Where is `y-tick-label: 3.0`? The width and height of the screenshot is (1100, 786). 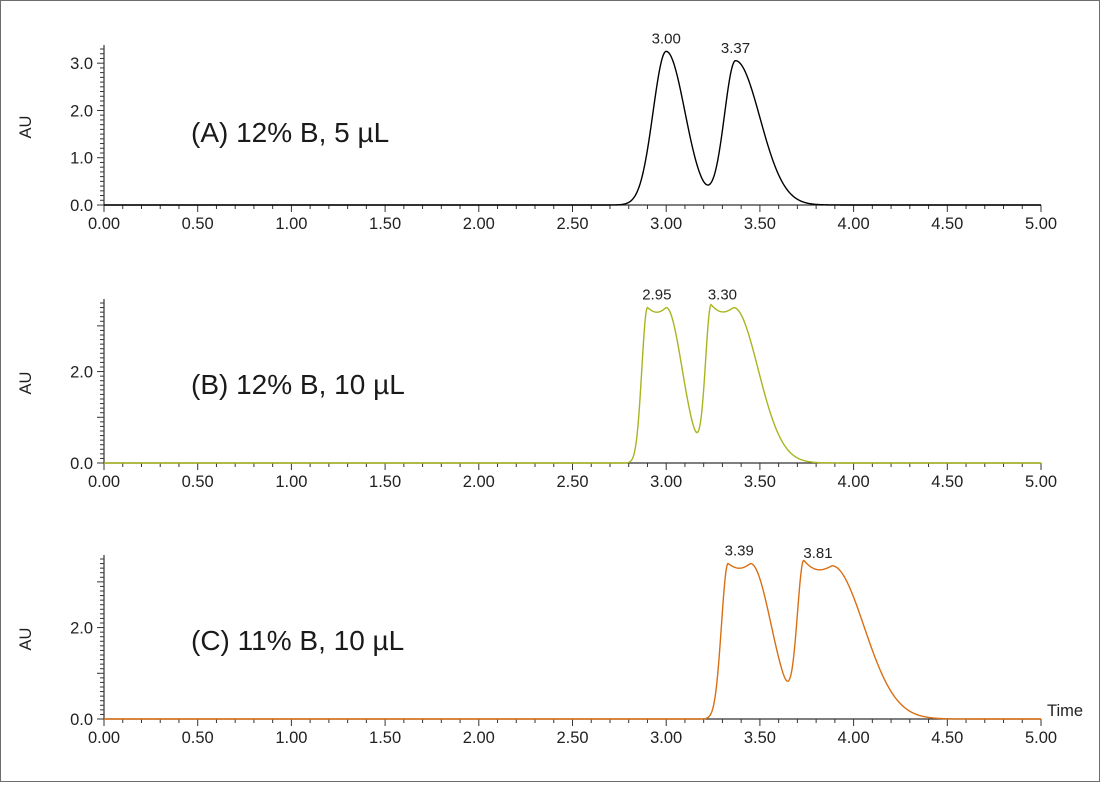
y-tick-label: 3.0 is located at coordinates (81, 64).